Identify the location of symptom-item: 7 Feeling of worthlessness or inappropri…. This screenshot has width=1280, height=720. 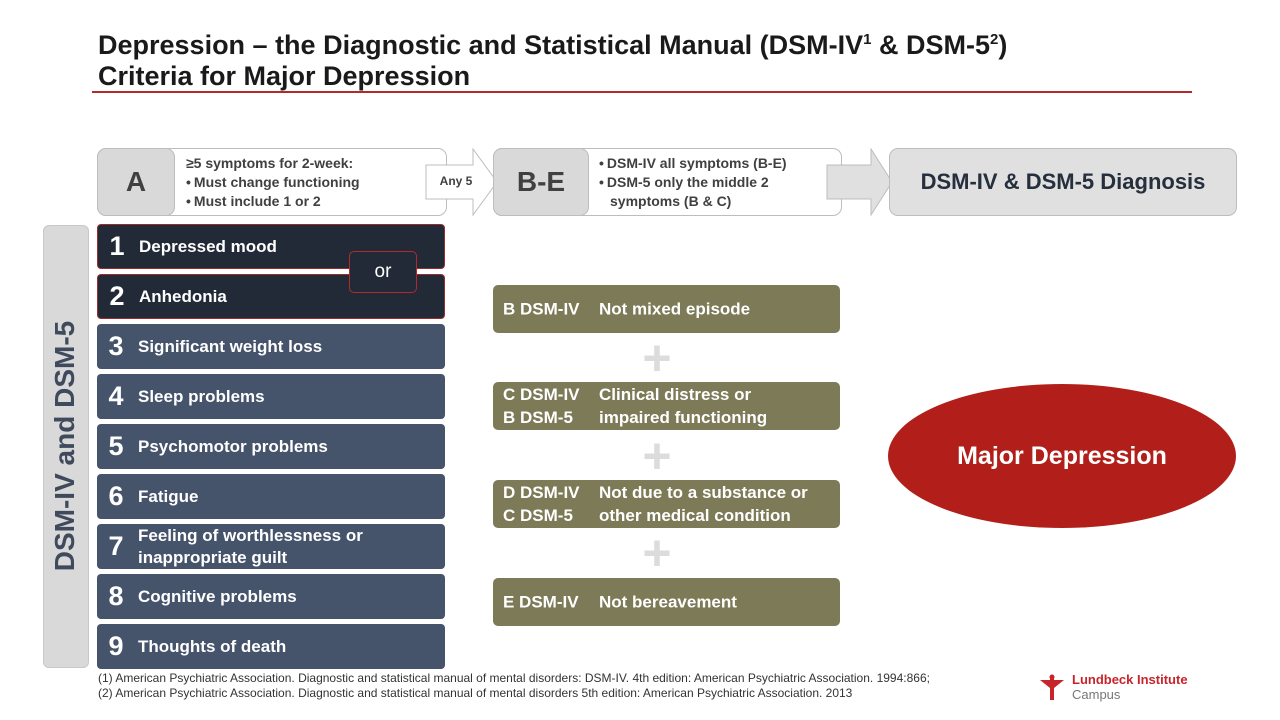
(271, 546).